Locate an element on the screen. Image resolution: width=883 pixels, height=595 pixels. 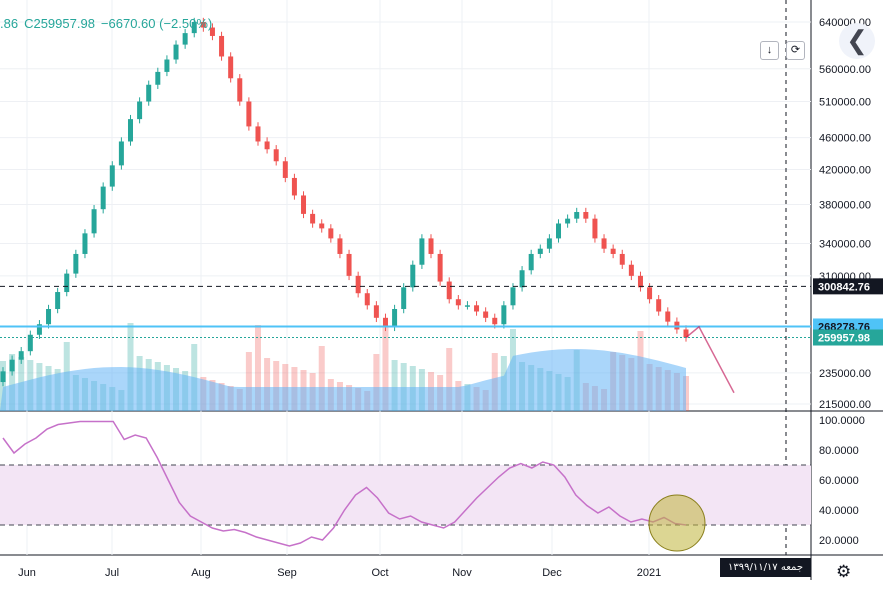
x-tick-label: Jul is located at coordinates (112, 573).